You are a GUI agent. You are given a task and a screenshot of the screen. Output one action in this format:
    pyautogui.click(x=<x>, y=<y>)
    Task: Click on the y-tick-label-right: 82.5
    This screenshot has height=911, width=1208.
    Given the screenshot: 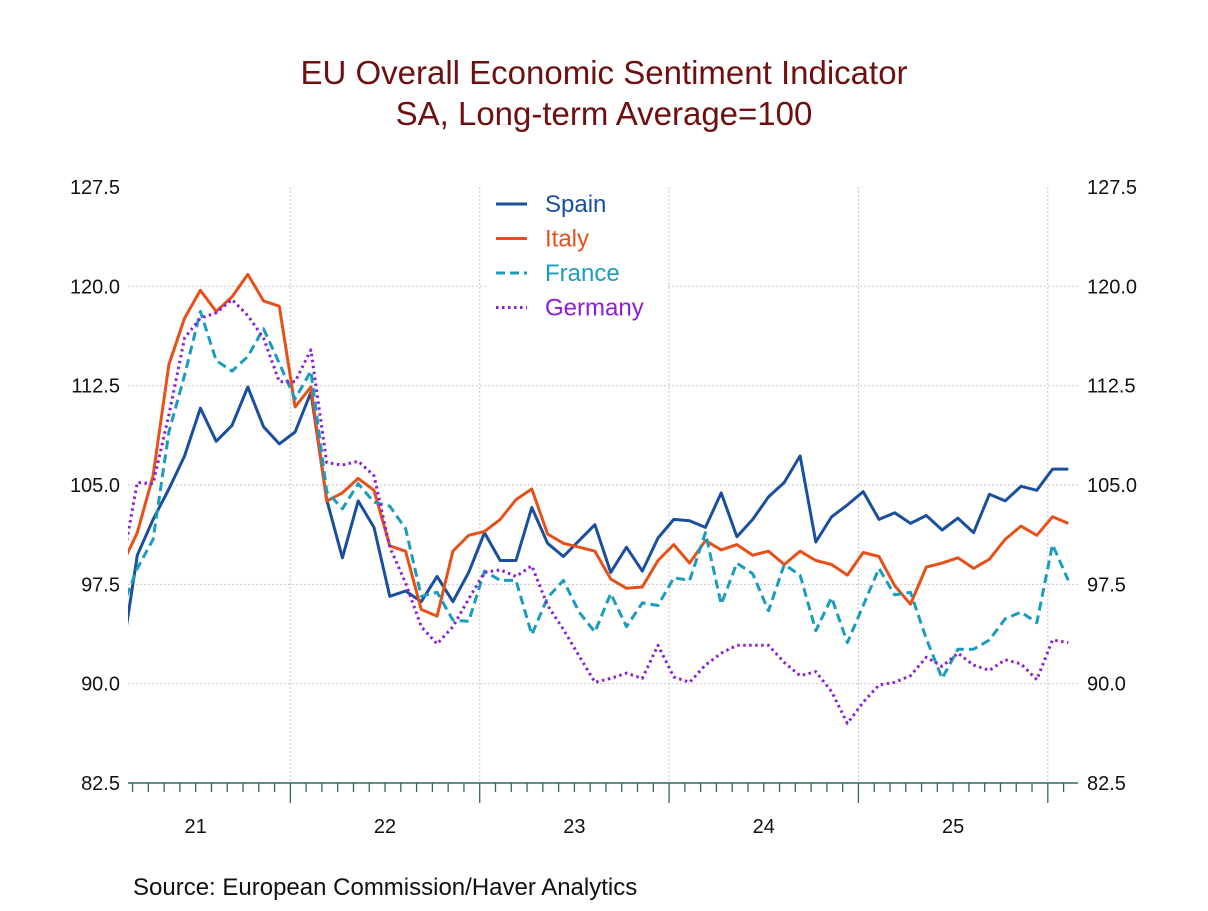 What is the action you would take?
    pyautogui.click(x=1106, y=784)
    